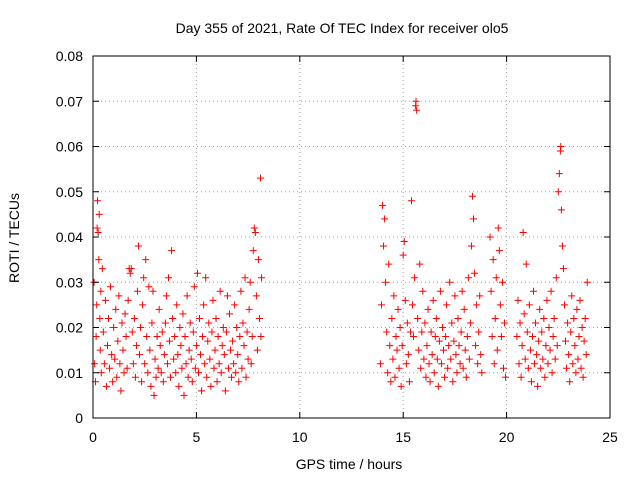 This screenshot has height=480, width=640. Describe the element at coordinates (69, 328) in the screenshot. I see `y-tick-label: 0.02` at that location.